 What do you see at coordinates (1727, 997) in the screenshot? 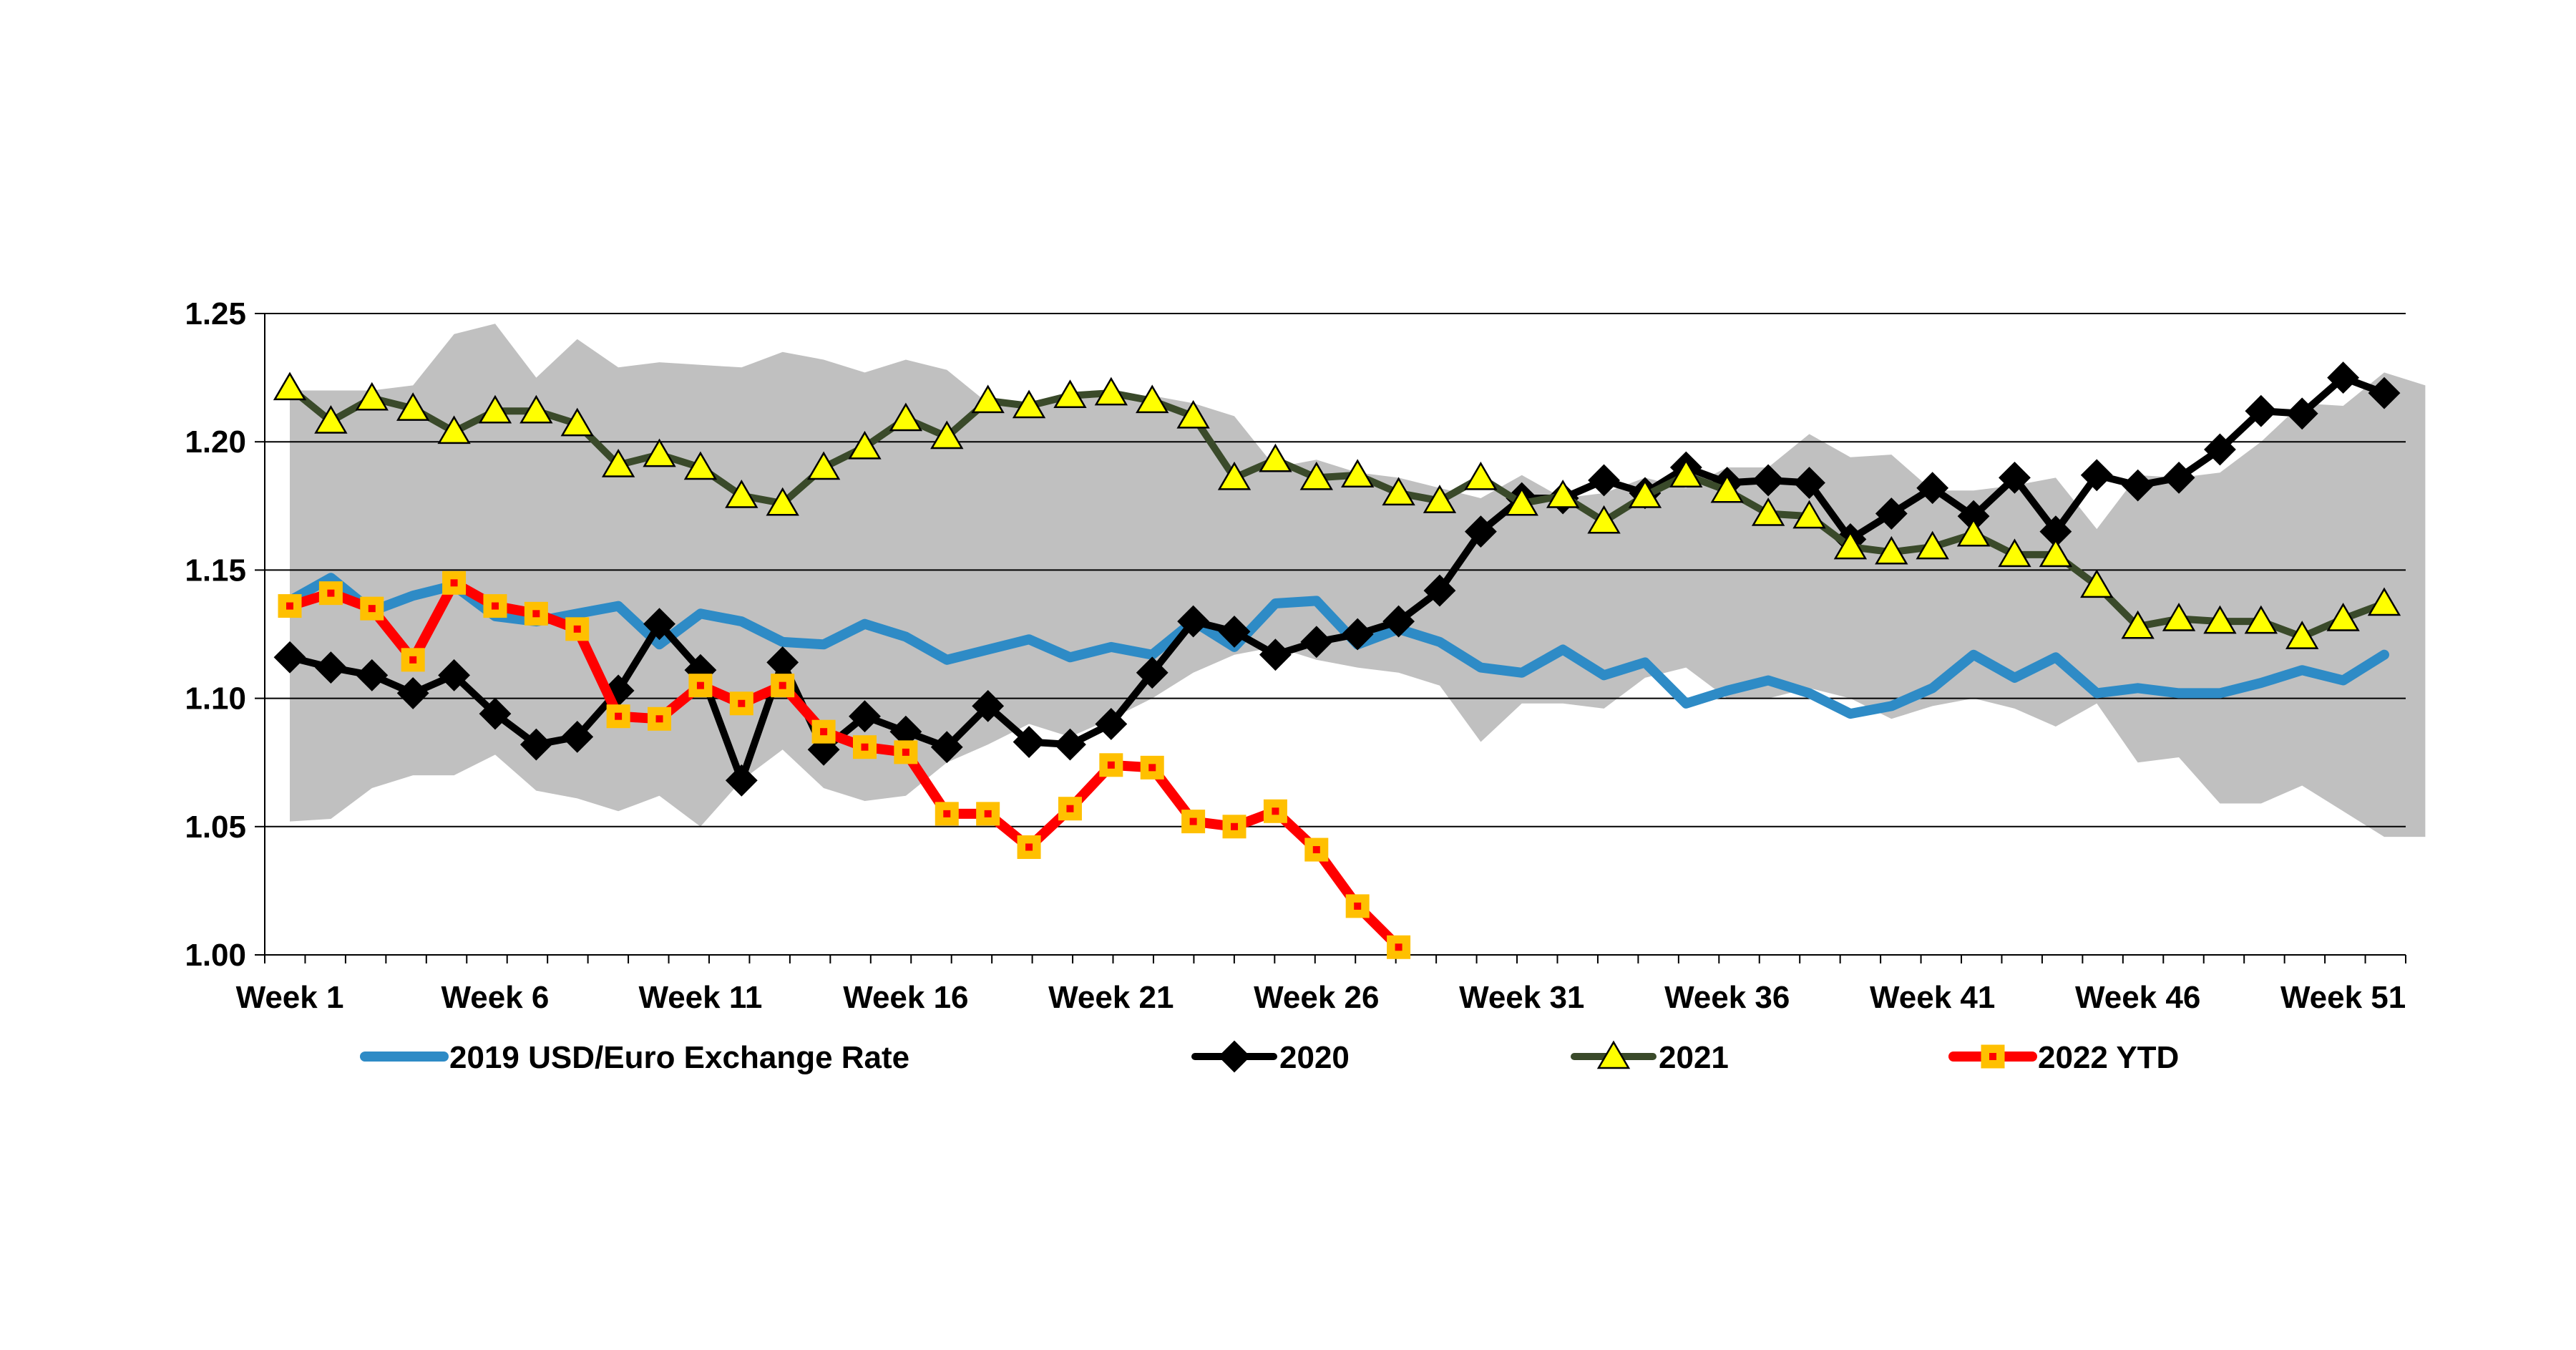
I see `x-tick-label: Week 36` at bounding box center [1727, 997].